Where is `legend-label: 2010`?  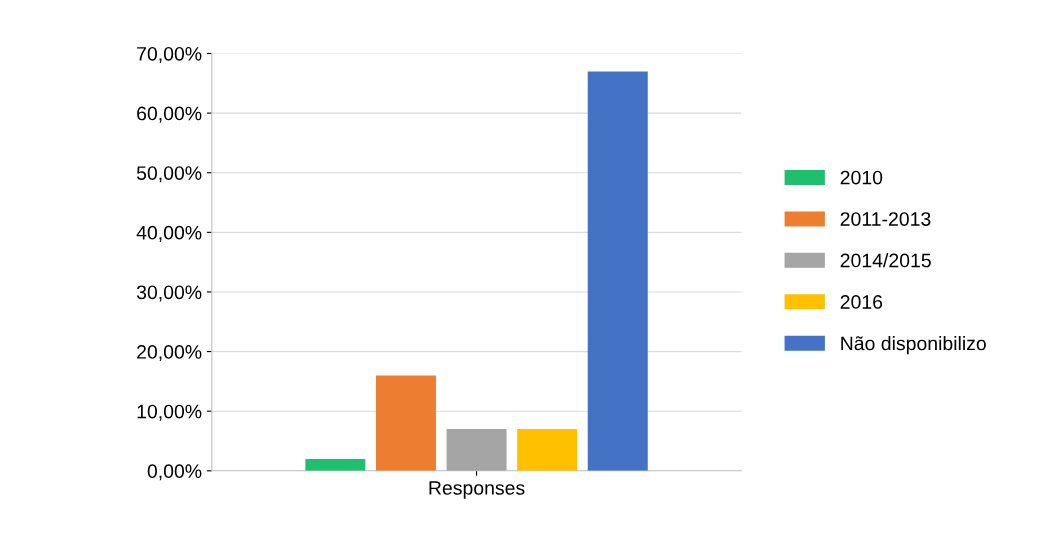 legend-label: 2010 is located at coordinates (861, 177).